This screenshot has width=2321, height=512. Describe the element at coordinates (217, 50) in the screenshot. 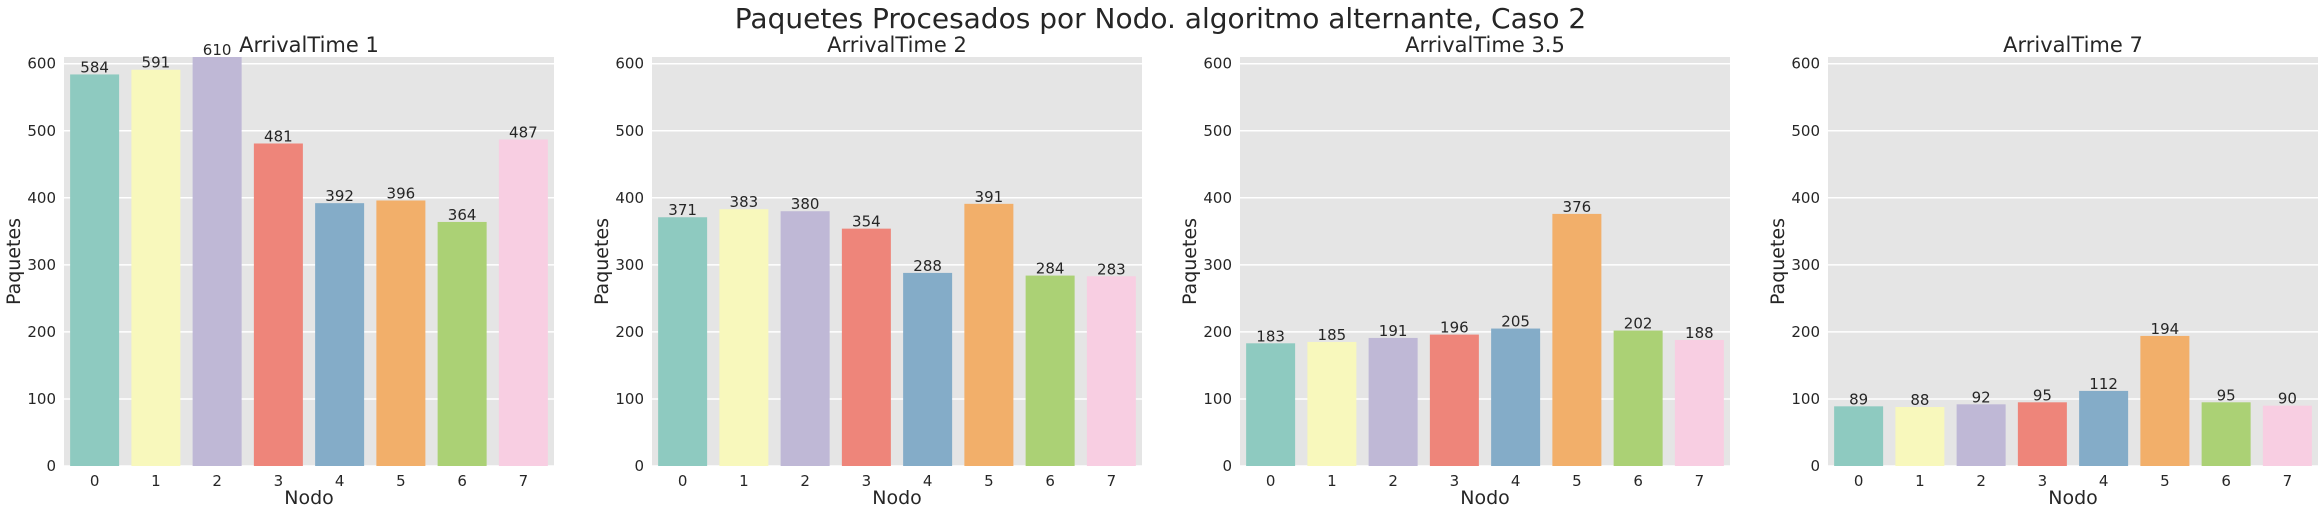

I see `bar-value-label: 610` at that location.